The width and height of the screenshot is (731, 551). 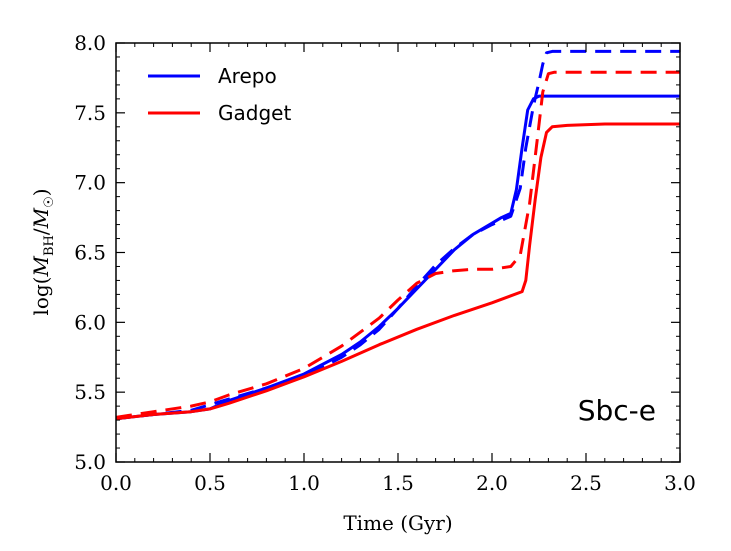 What do you see at coordinates (41, 192) in the screenshot?
I see `y-axis-title-suffix: )` at bounding box center [41, 192].